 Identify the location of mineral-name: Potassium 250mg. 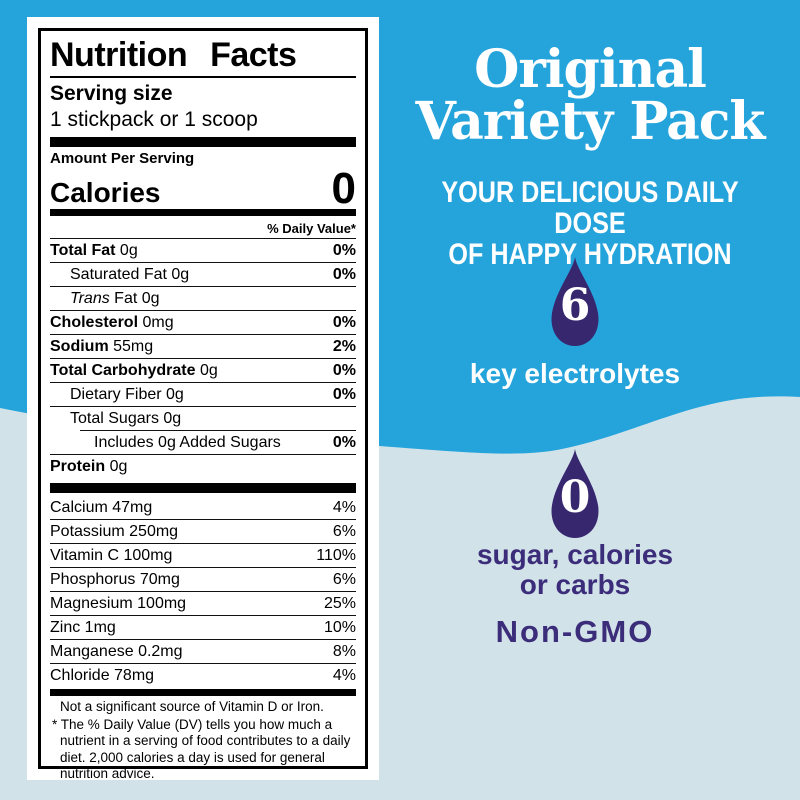
(114, 531).